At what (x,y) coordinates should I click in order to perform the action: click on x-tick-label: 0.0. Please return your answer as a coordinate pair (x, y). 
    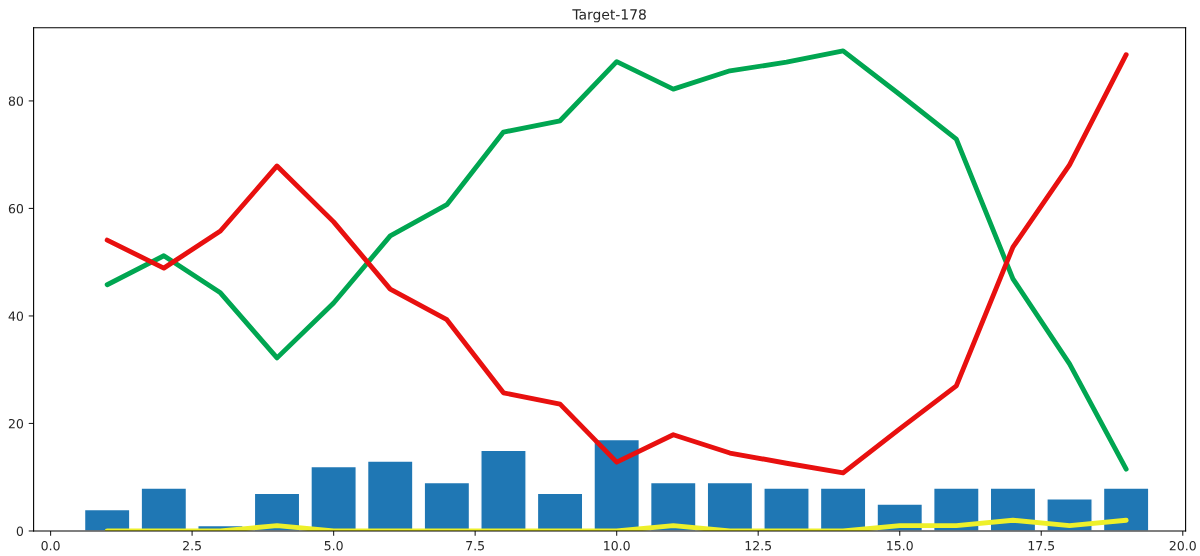
    Looking at the image, I should click on (50, 545).